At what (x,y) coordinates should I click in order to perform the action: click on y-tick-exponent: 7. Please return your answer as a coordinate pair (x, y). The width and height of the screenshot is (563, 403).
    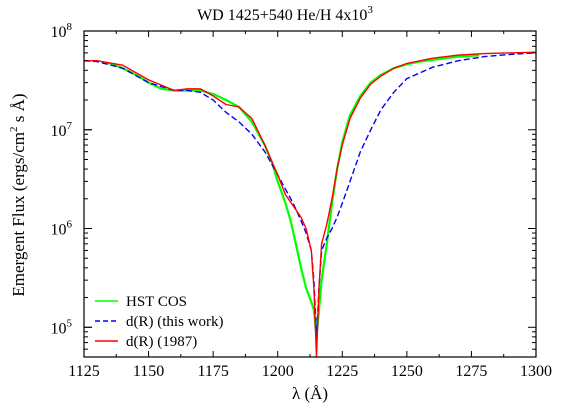
    Looking at the image, I should click on (70, 126).